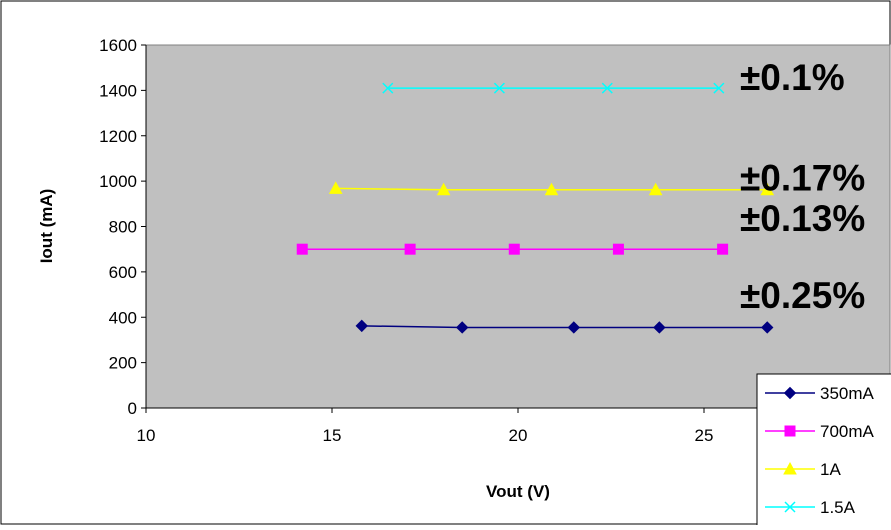 The height and width of the screenshot is (530, 891). What do you see at coordinates (518, 435) in the screenshot?
I see `x-tick-label: 20` at bounding box center [518, 435].